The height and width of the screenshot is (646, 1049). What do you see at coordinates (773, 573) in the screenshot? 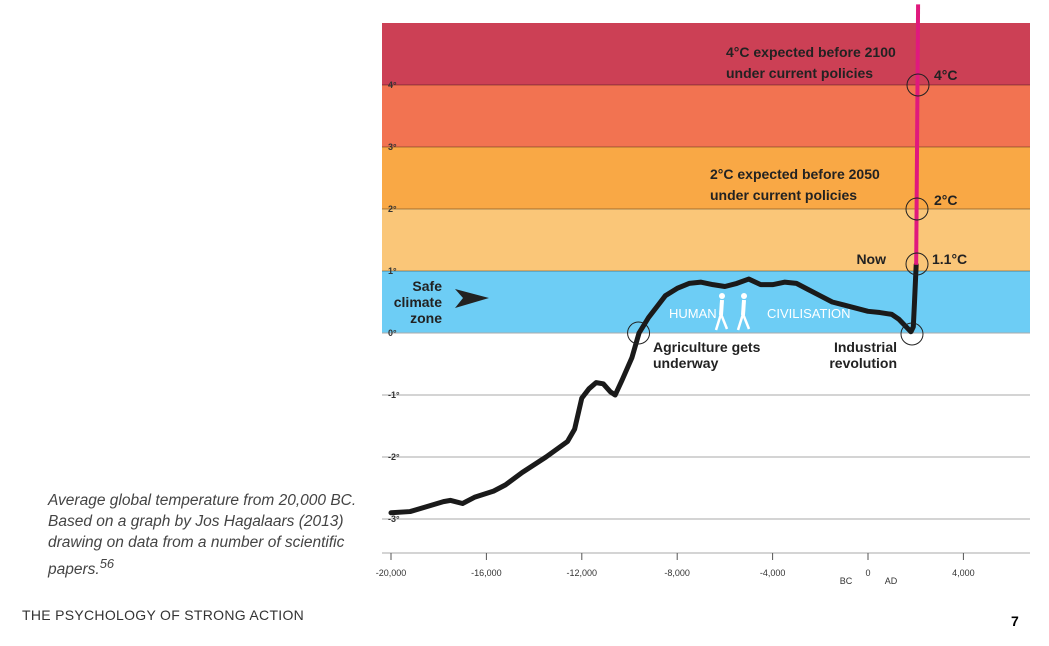
I see `x-tick-label: -4,000` at bounding box center [773, 573].